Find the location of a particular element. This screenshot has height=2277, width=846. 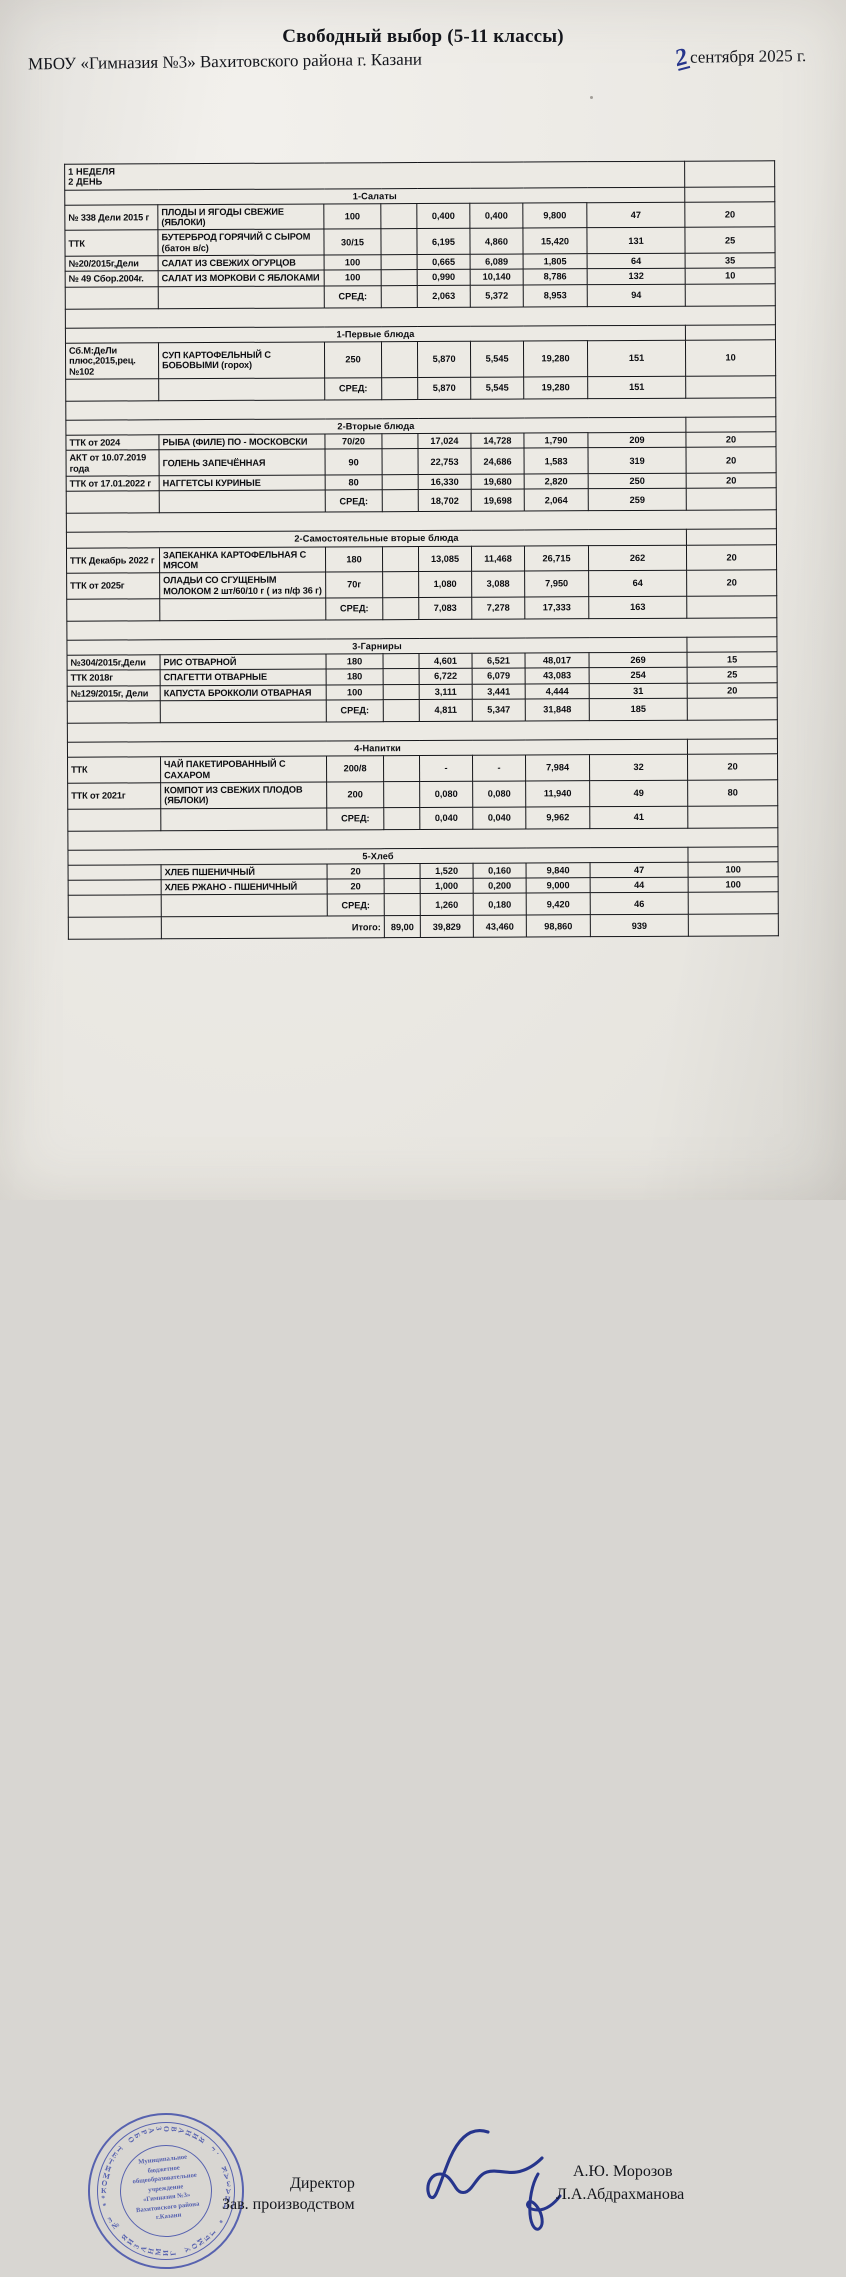

cell-kcal: 49 is located at coordinates (638, 793).